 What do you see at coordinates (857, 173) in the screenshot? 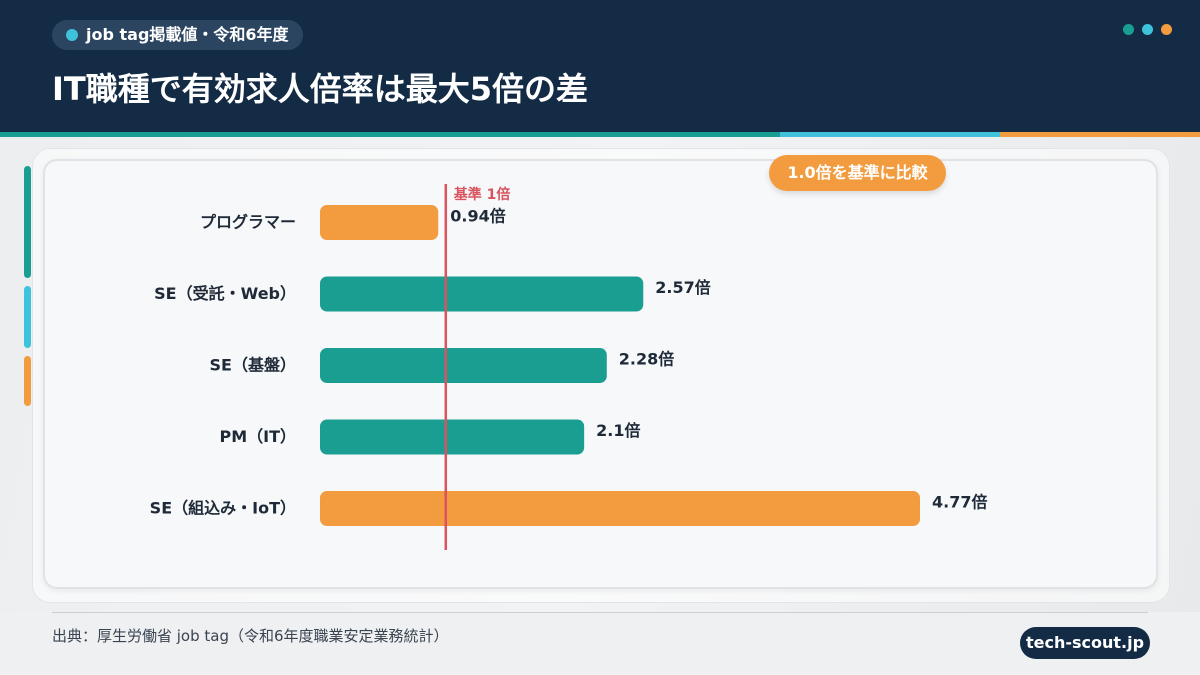
I see `comparison-badge: 1.0倍を基準に比較` at bounding box center [857, 173].